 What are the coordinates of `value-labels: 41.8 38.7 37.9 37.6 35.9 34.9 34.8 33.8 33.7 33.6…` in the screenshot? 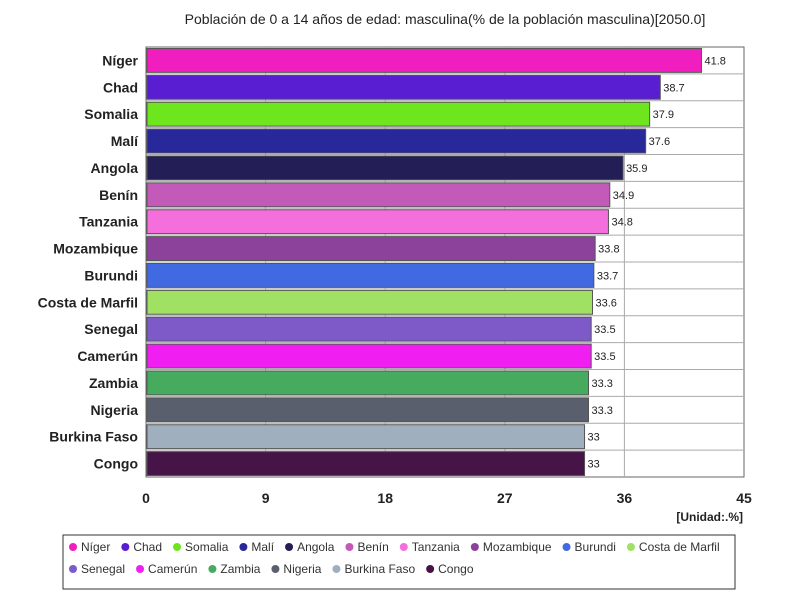 It's located at (657, 262).